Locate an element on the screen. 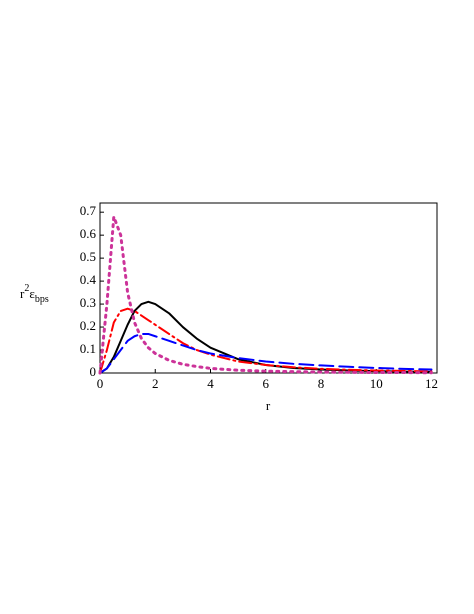  y-tick-label: 0 is located at coordinates (93, 371).